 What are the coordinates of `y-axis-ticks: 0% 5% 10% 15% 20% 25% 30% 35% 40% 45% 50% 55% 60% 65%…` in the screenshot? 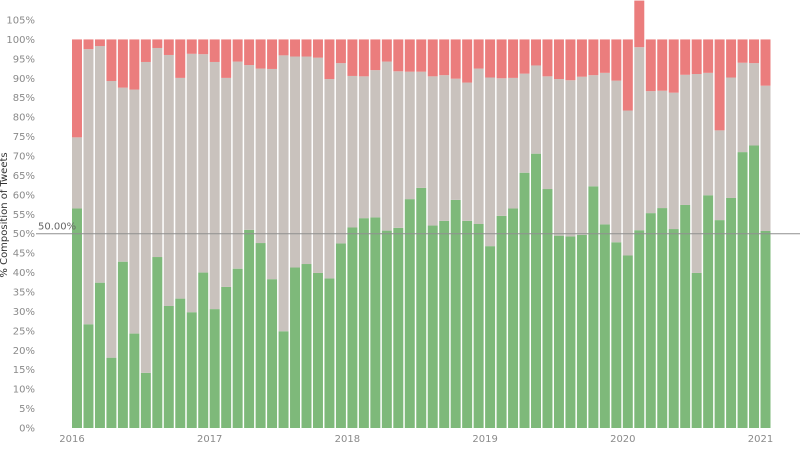 It's located at (20, 225).